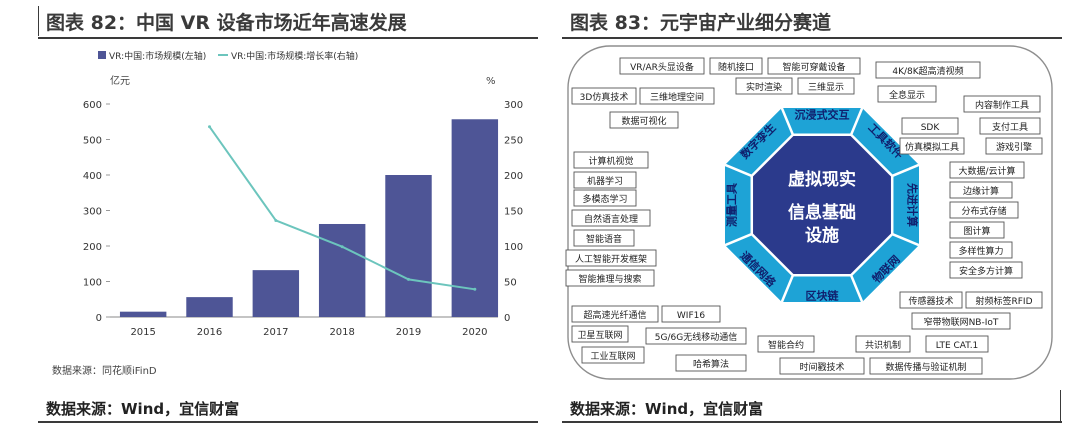 The width and height of the screenshot is (1080, 434). I want to click on label-text-29: WIF16, so click(691, 316).